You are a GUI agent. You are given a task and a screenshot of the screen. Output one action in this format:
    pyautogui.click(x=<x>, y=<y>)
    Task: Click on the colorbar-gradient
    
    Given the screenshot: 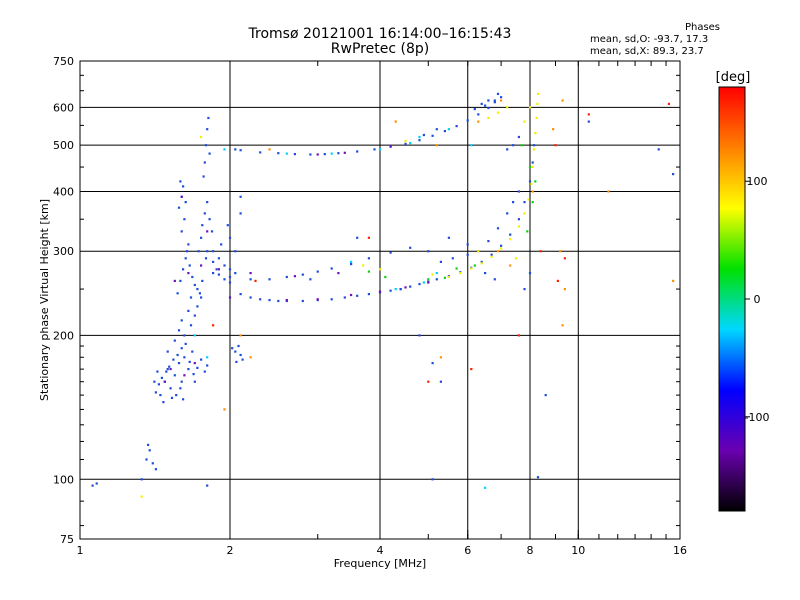 What is the action you would take?
    pyautogui.click(x=732, y=299)
    